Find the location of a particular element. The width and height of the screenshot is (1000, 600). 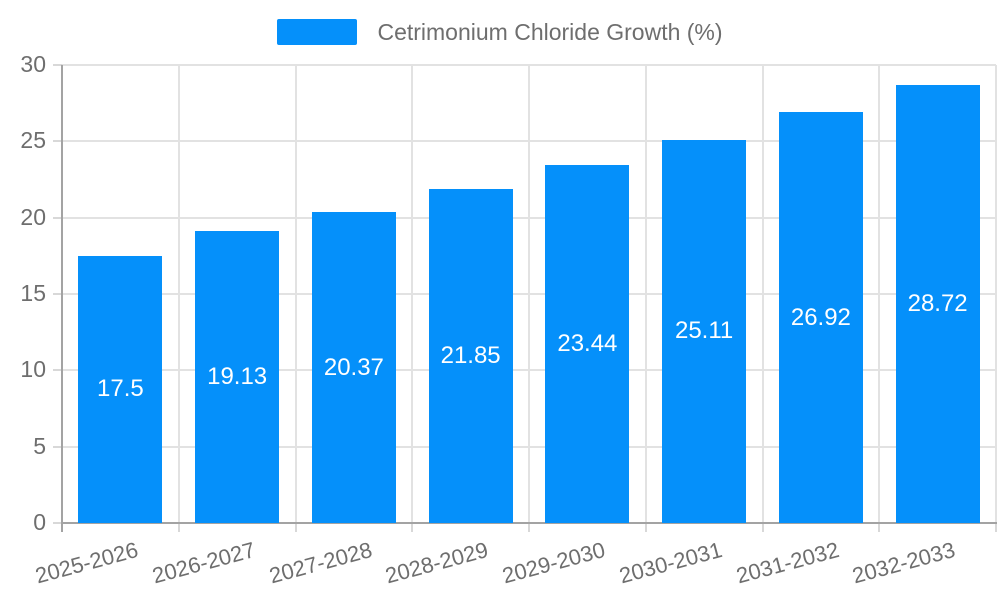

x-axis-tick-label: 2032-2033 is located at coordinates (904, 563).